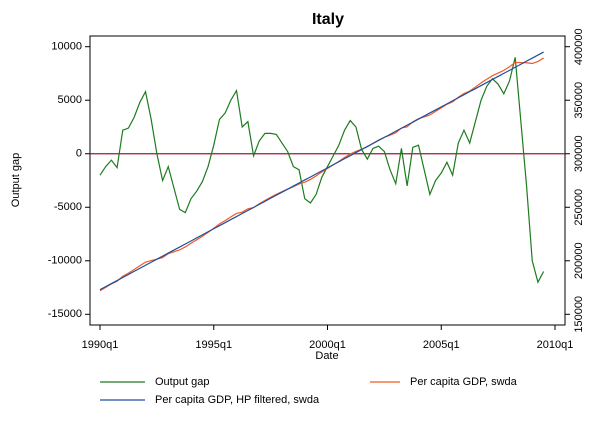 Image resolution: width=595 pixels, height=425 pixels. Describe the element at coordinates (327, 345) in the screenshot. I see `x-tick-label: 2000q1` at that location.